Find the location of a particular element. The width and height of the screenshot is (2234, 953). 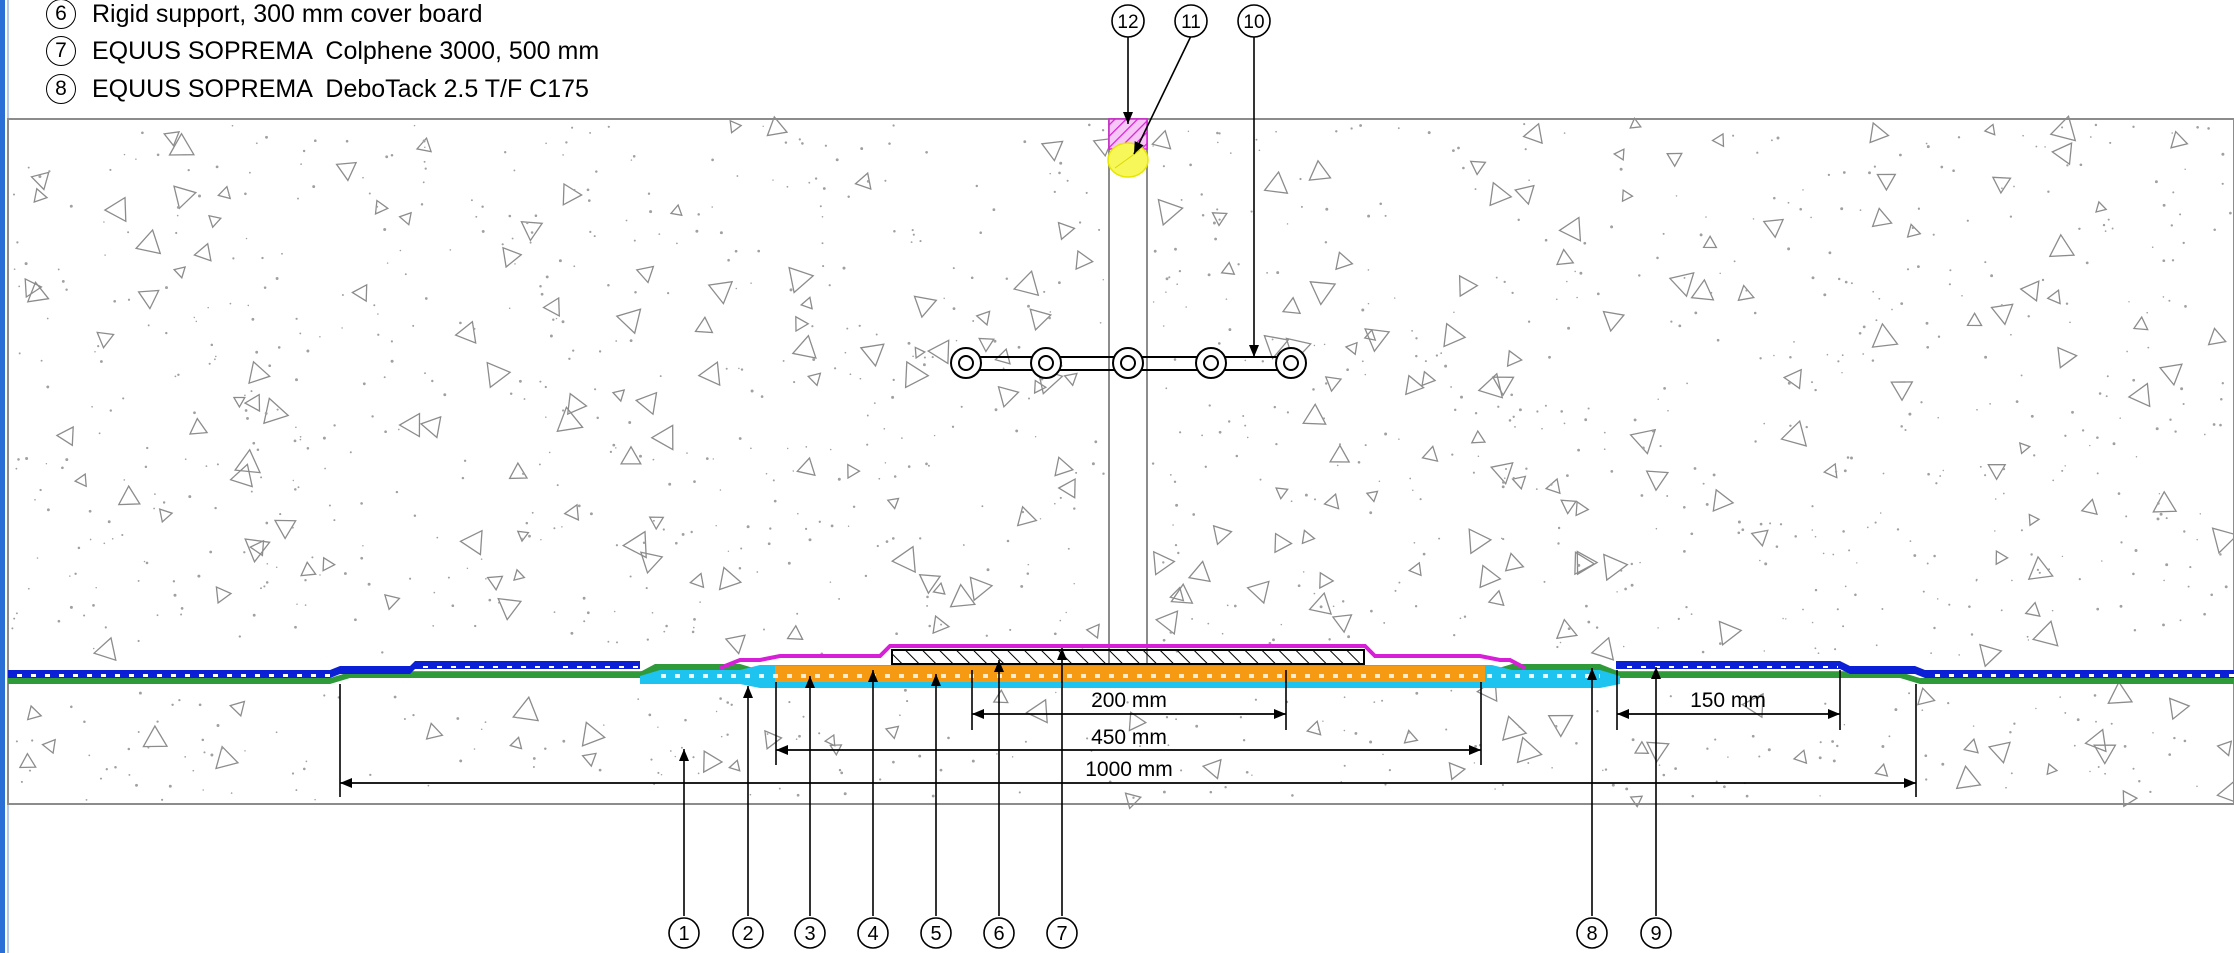

bottom-callouts: 1 2 3 4 5 6 7 8 9 is located at coordinates (1170, 933).